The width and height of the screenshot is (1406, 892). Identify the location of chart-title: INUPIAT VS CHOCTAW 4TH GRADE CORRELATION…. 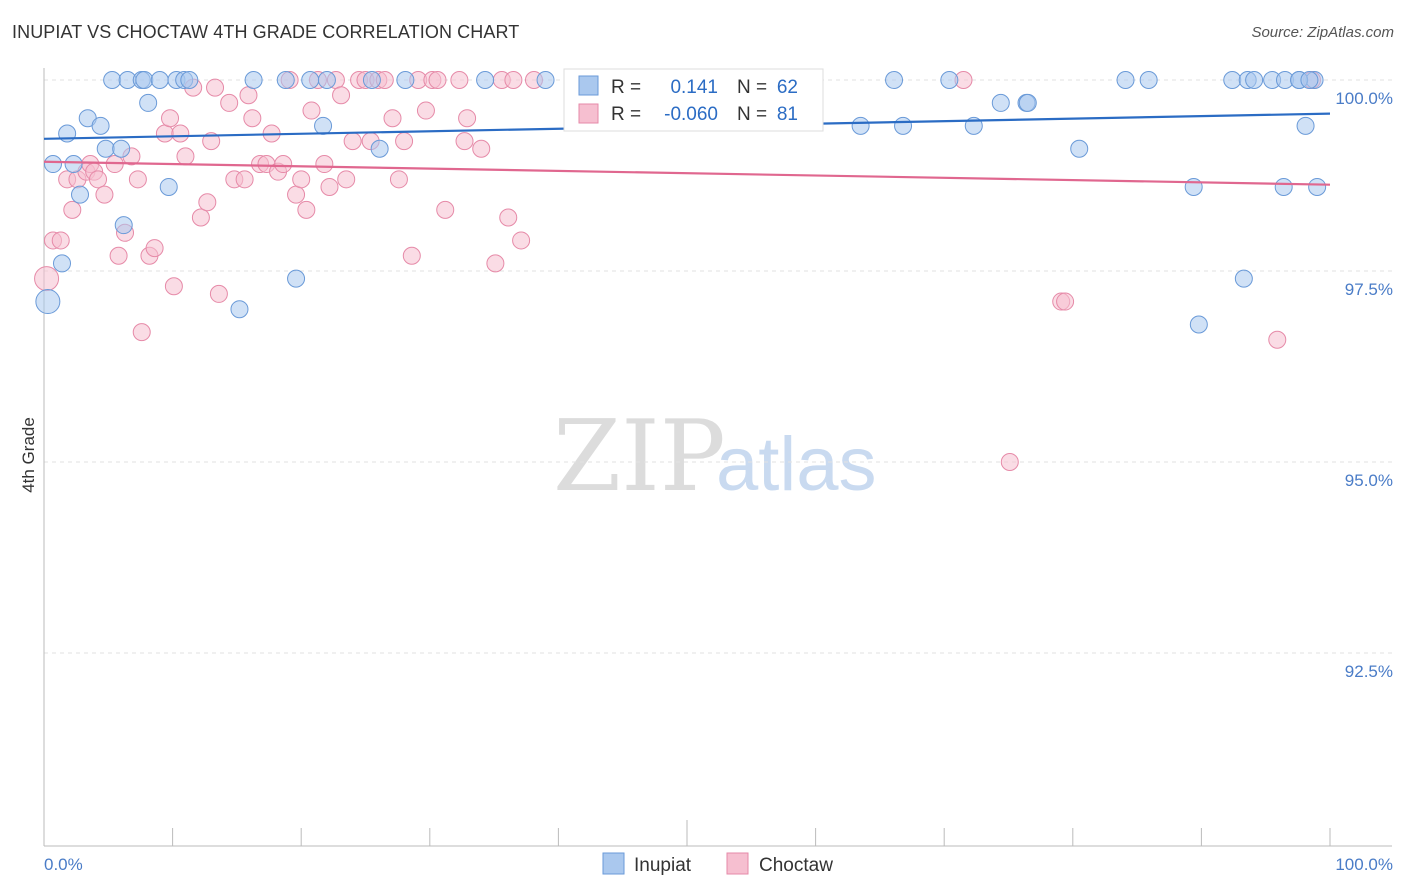
(266, 32).